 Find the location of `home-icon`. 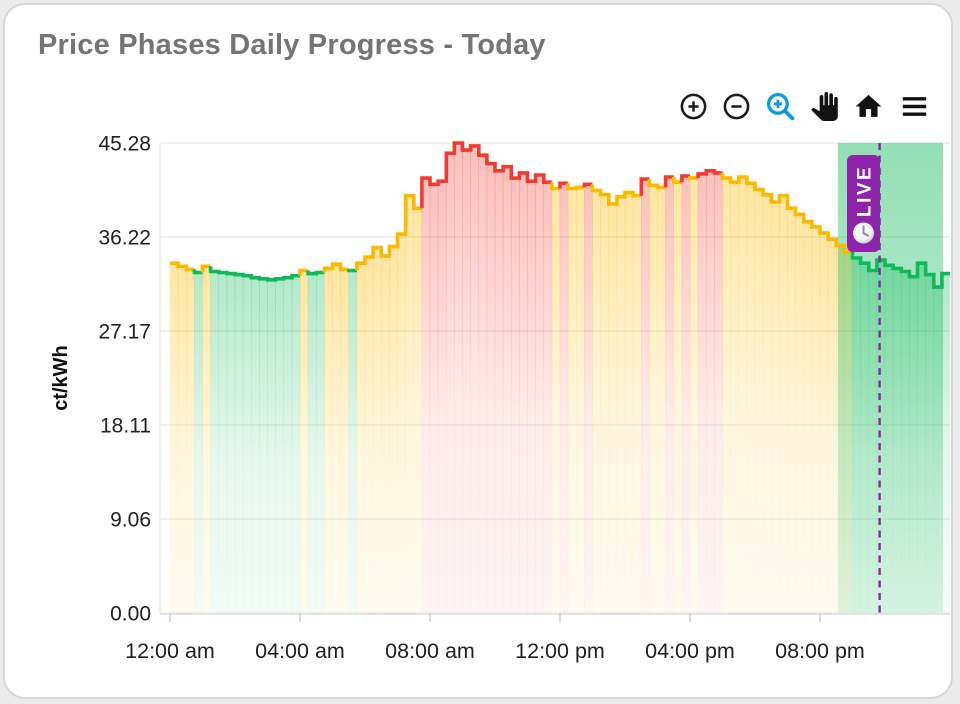

home-icon is located at coordinates (868, 105).